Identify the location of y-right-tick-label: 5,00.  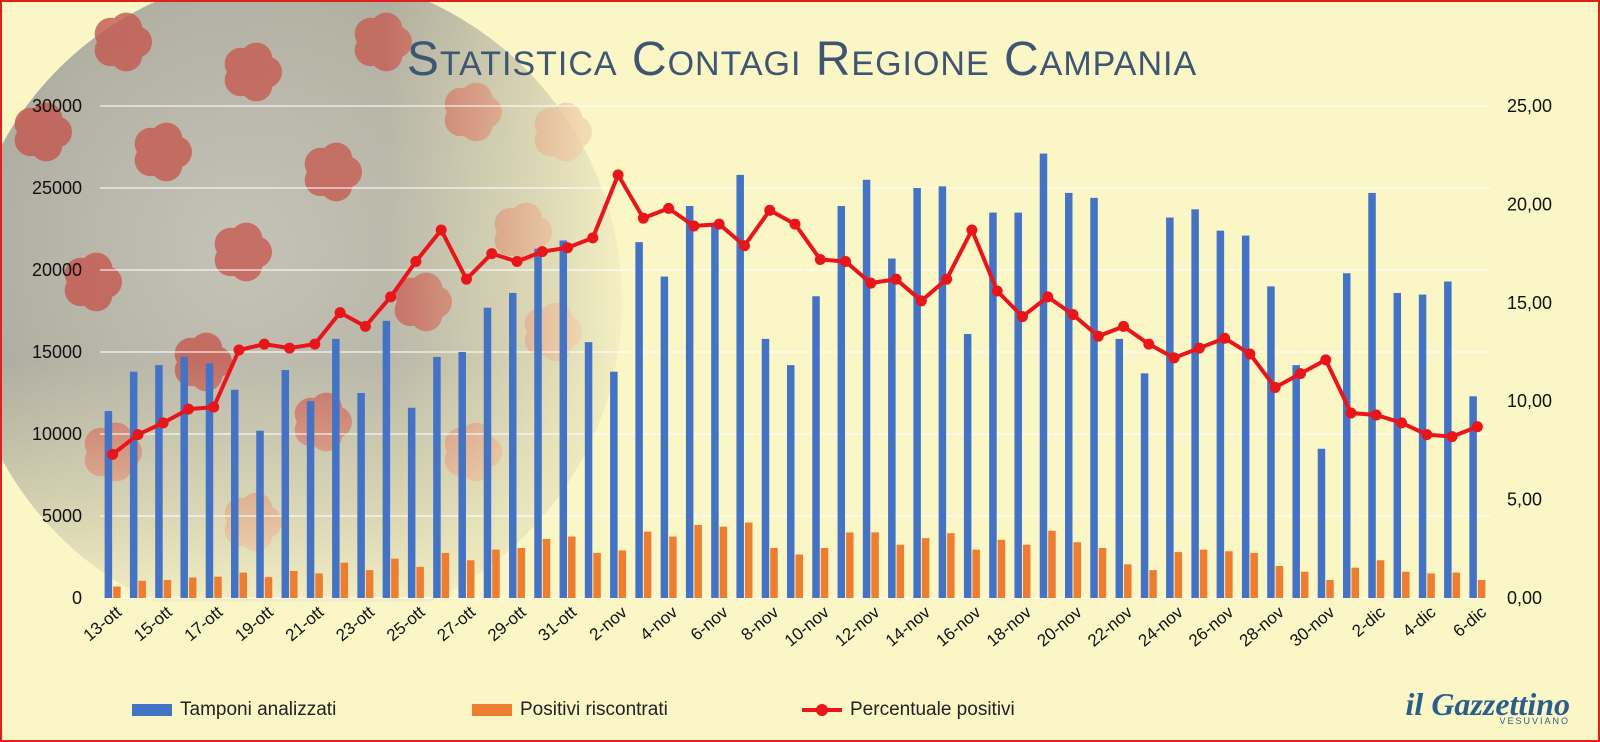
(1524, 500).